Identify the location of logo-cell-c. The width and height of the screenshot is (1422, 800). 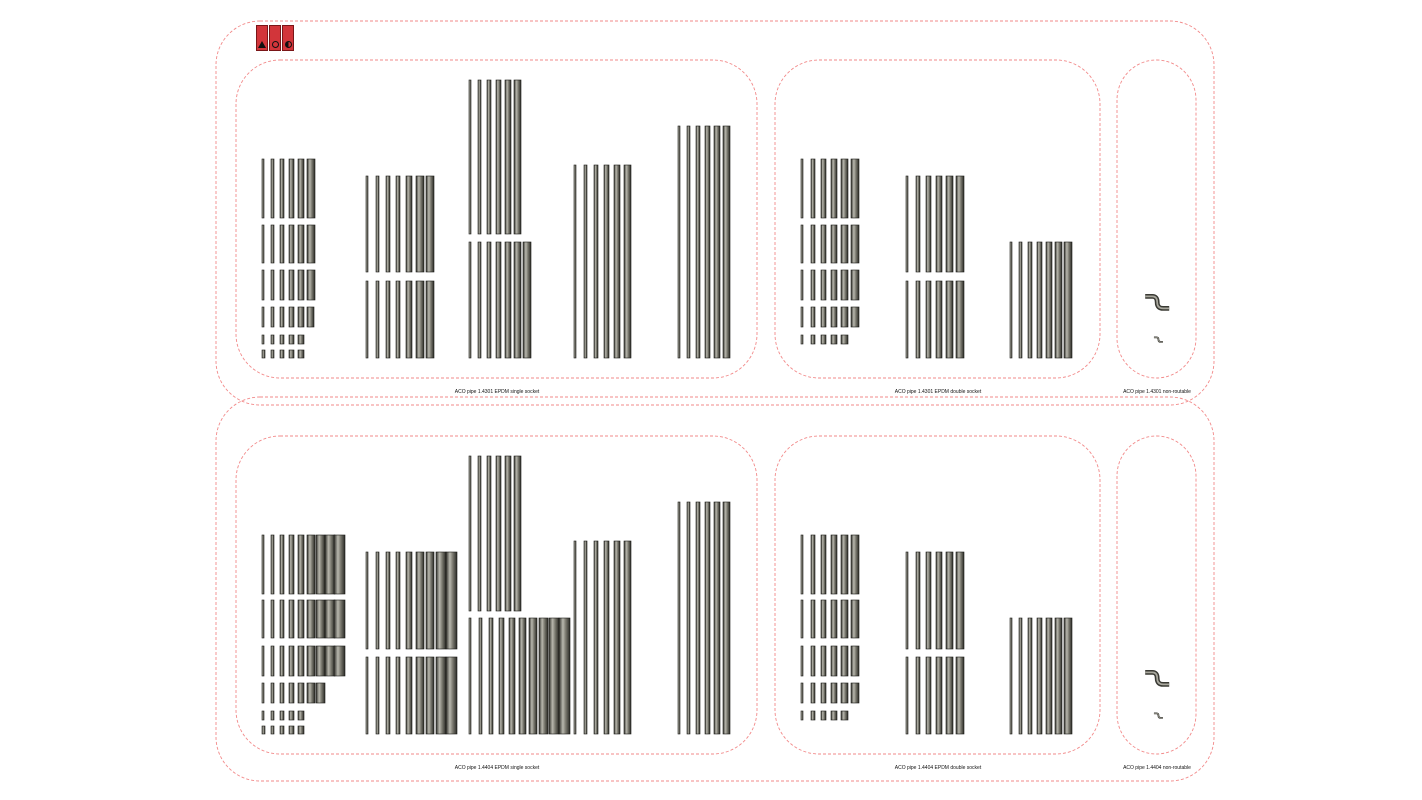
(275, 38).